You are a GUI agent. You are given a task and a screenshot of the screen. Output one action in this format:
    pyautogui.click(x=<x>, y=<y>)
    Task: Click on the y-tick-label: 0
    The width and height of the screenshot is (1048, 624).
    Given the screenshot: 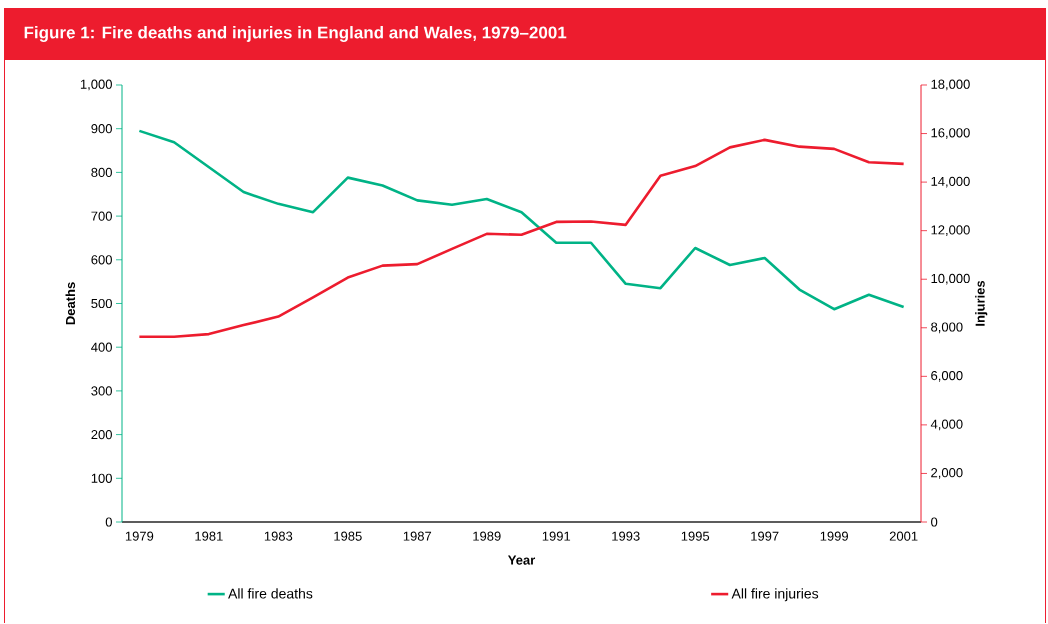 What is the action you would take?
    pyautogui.click(x=108, y=522)
    